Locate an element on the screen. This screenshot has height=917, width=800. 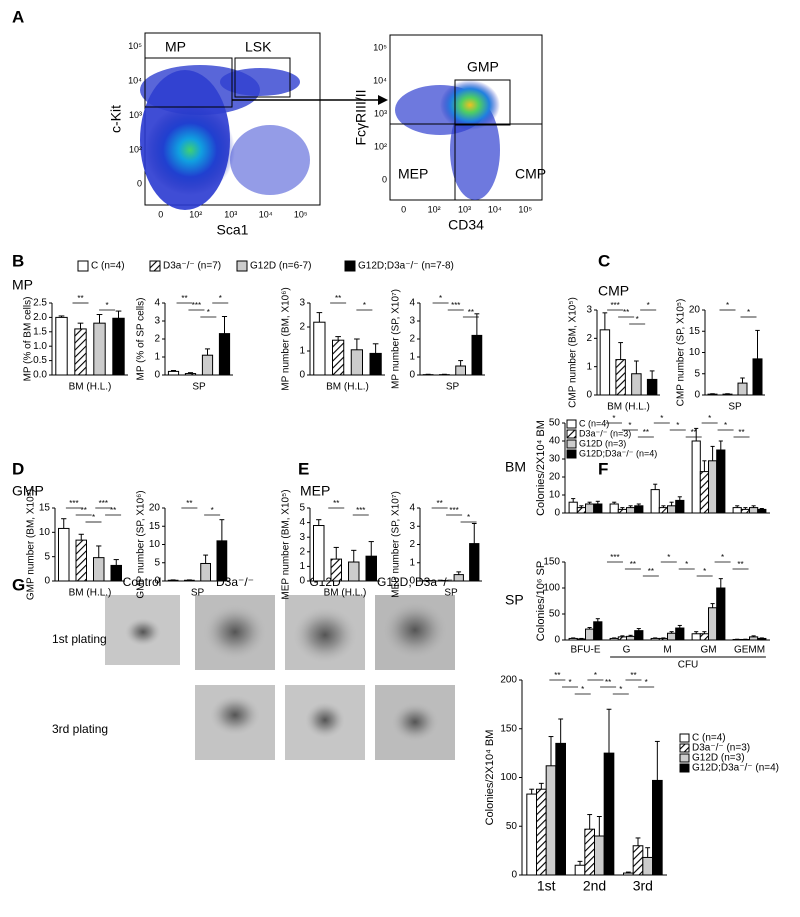
section-label: MP is located at coordinates (22, 285).